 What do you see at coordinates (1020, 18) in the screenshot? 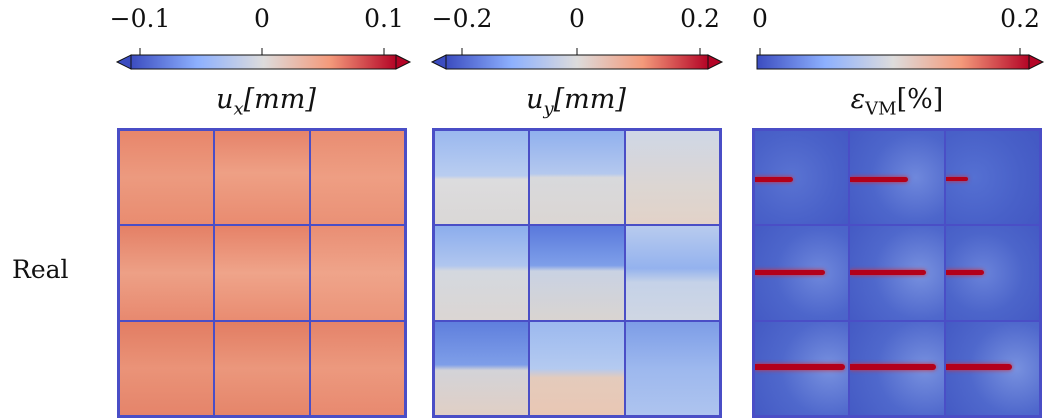
I see `evm-tick-max: 0.2` at bounding box center [1020, 18].